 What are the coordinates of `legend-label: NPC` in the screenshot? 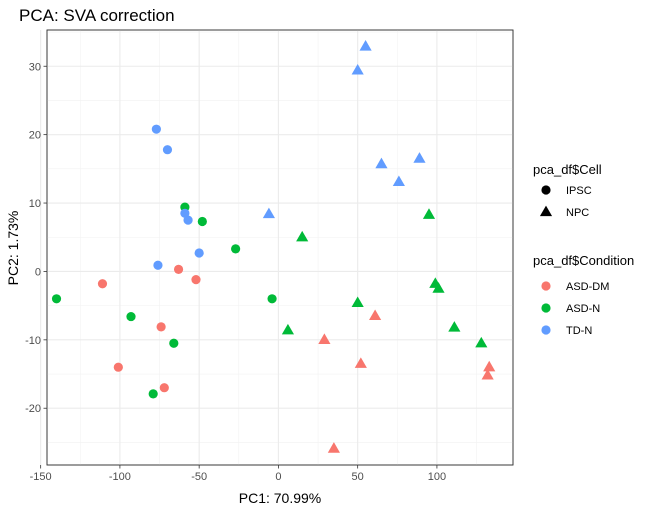 It's located at (577, 213).